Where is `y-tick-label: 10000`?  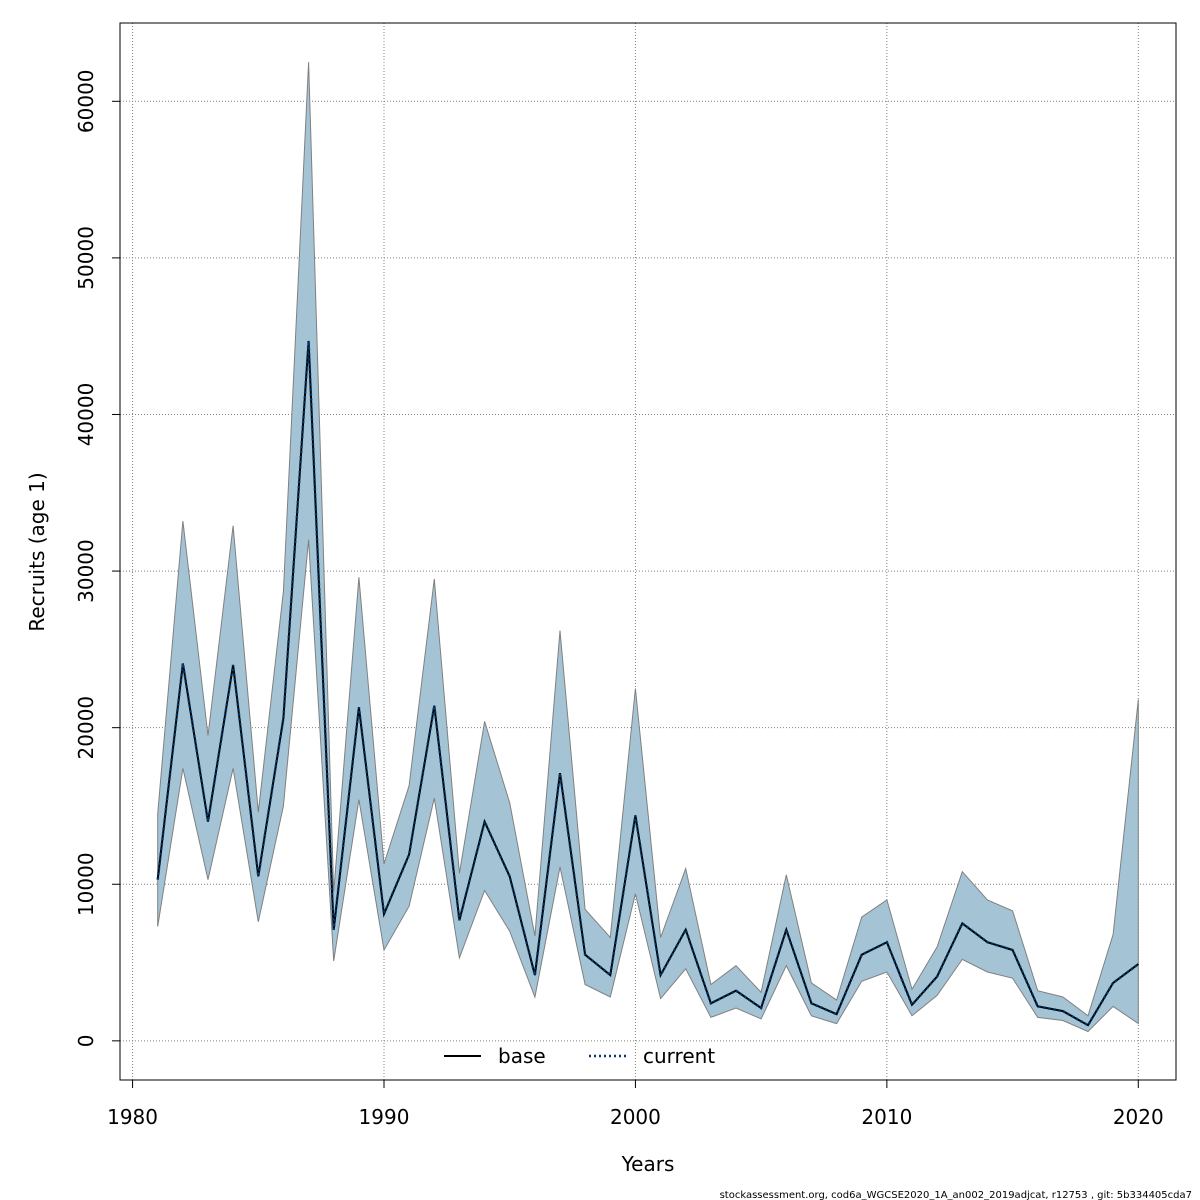
y-tick-label: 10000 is located at coordinates (86, 884).